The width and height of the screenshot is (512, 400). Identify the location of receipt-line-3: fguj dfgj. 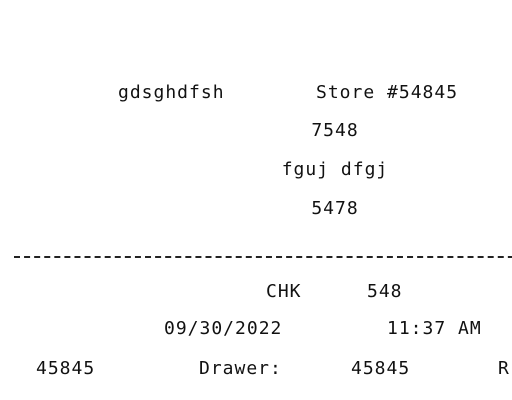
(335, 169).